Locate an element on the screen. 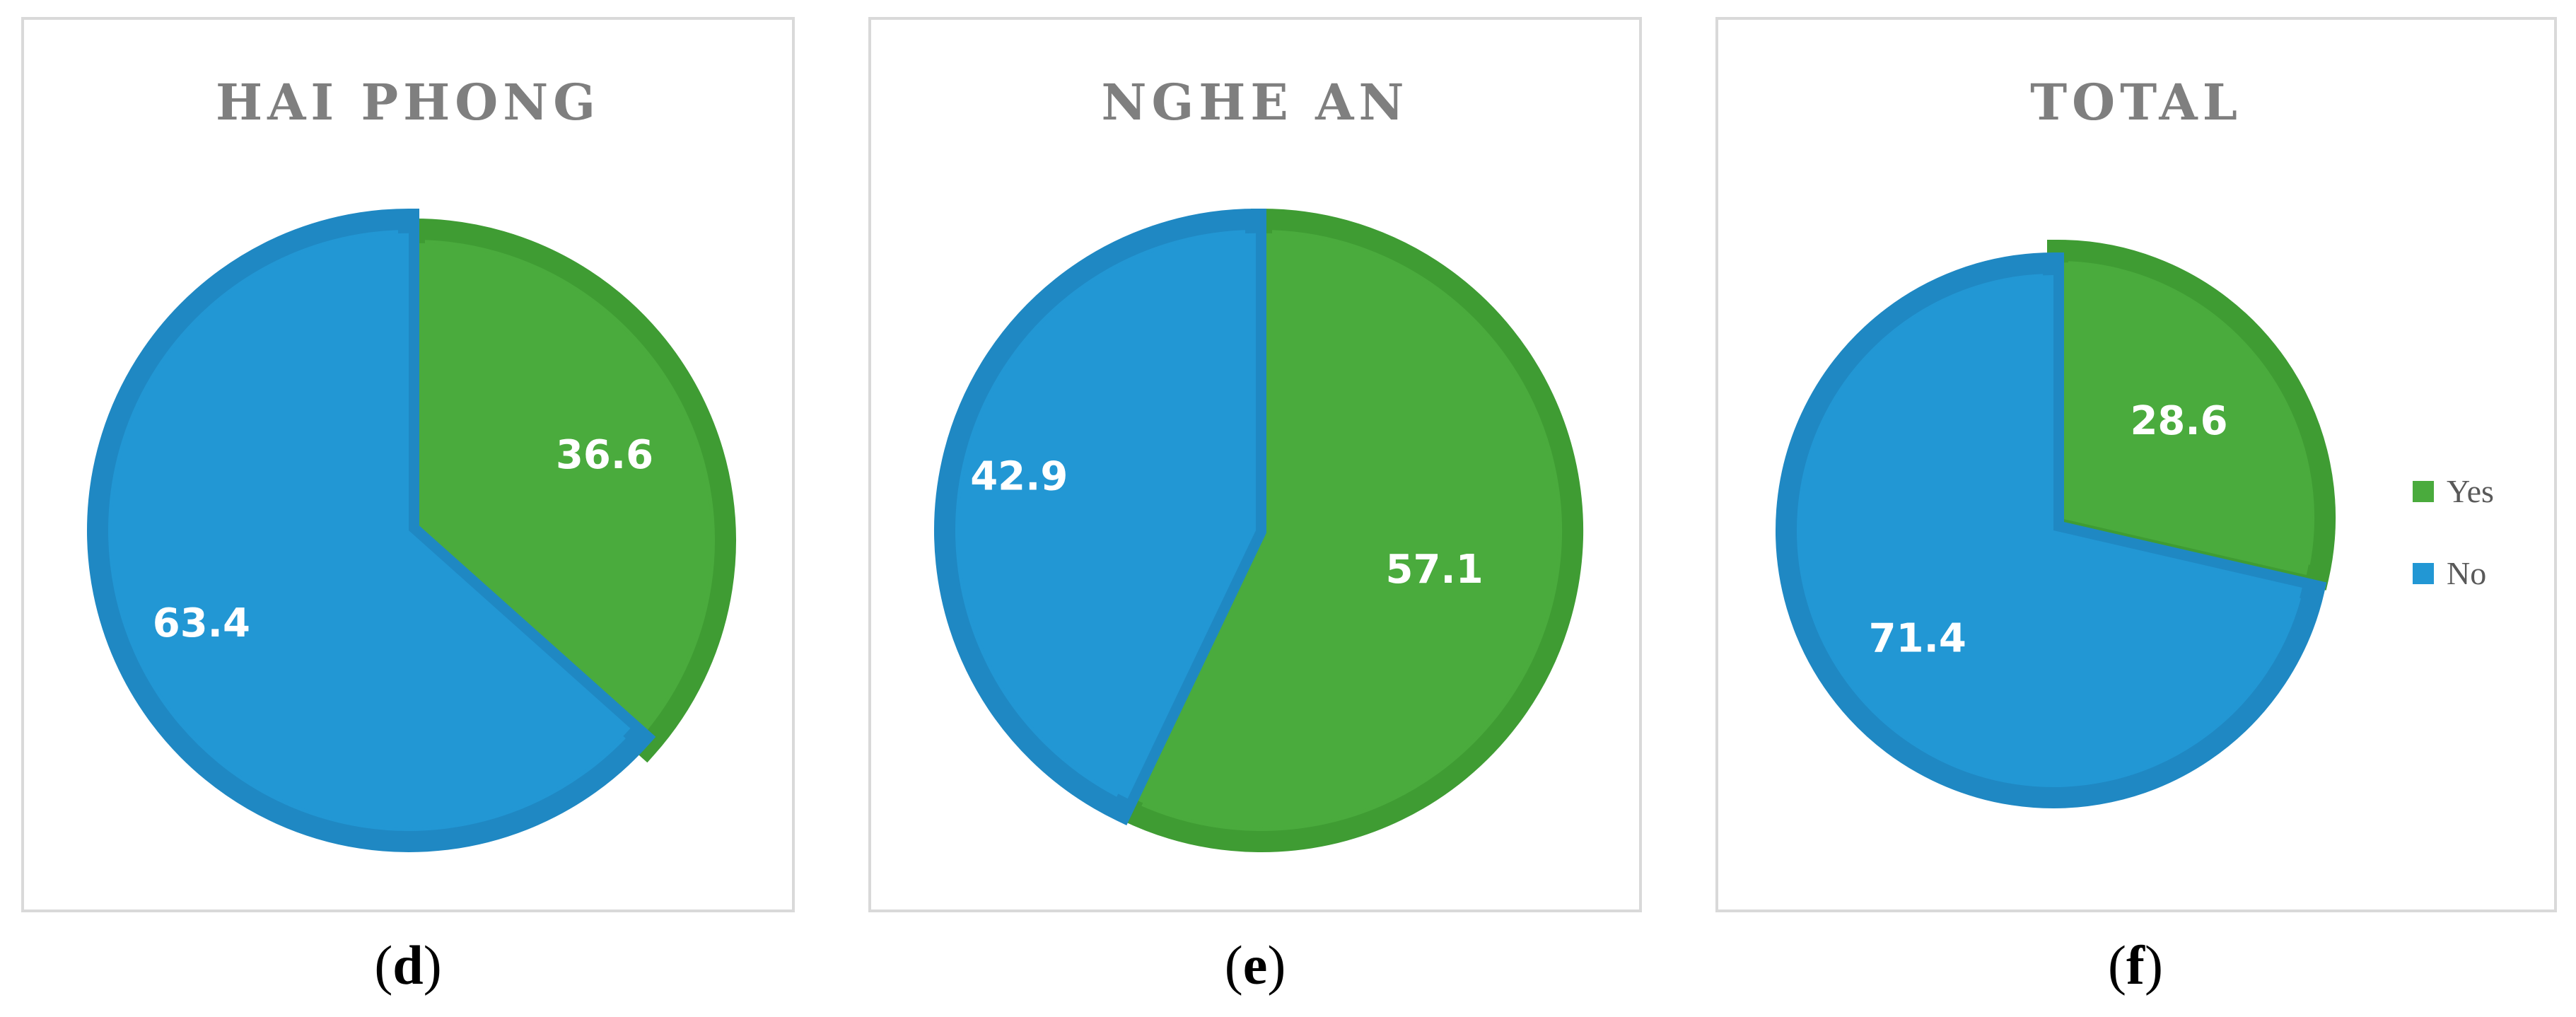 The image size is (2576, 1017). chart-legend: Yes No is located at coordinates (2483, 536).